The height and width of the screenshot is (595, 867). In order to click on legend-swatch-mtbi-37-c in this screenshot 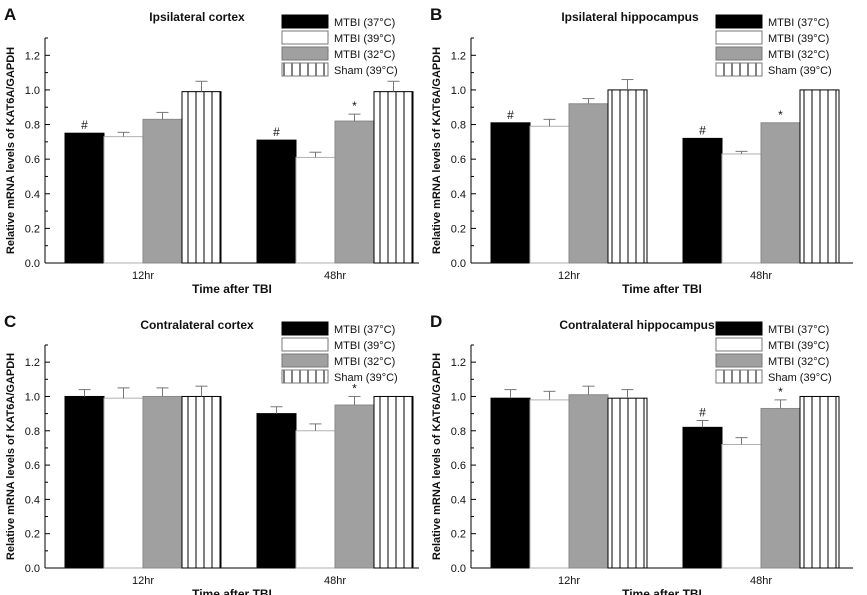, I will do `click(305, 21)`.